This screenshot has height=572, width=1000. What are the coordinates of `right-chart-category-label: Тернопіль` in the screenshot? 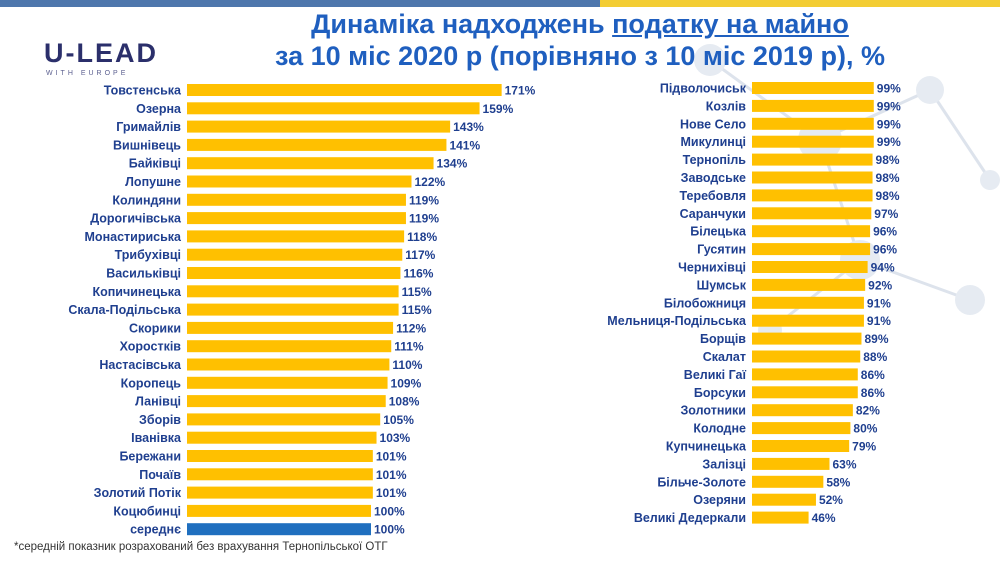 It's located at (715, 160).